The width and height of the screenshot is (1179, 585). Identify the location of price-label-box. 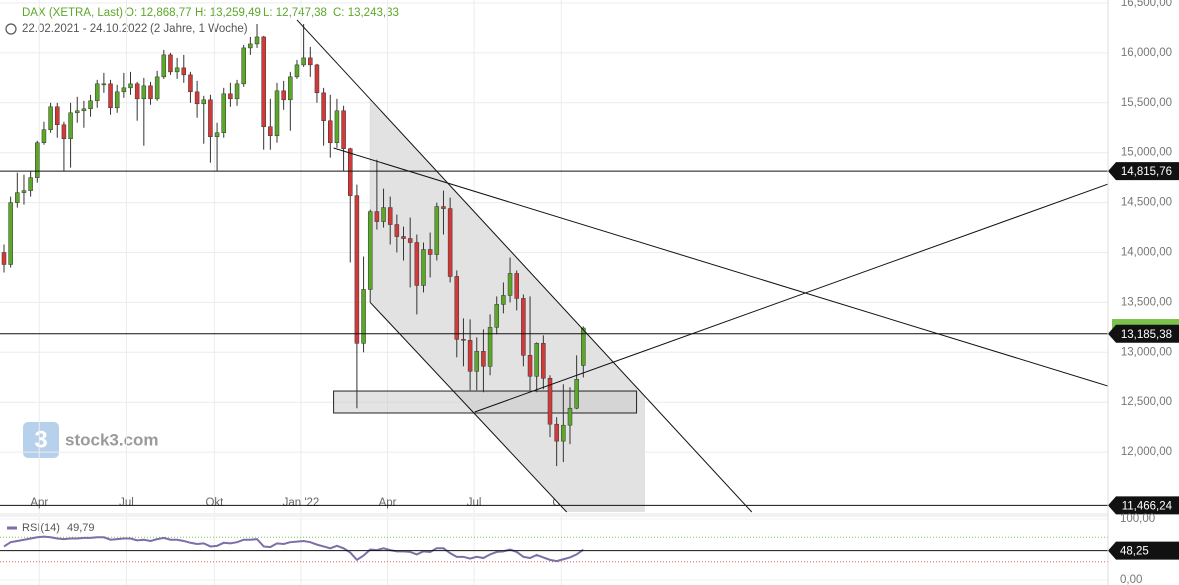
(1143, 505).